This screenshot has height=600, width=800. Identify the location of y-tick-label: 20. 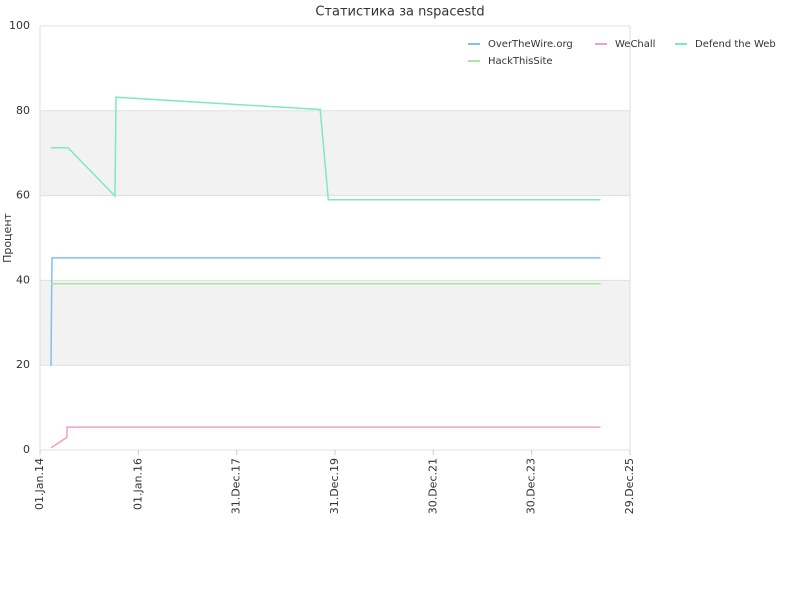
(23, 364).